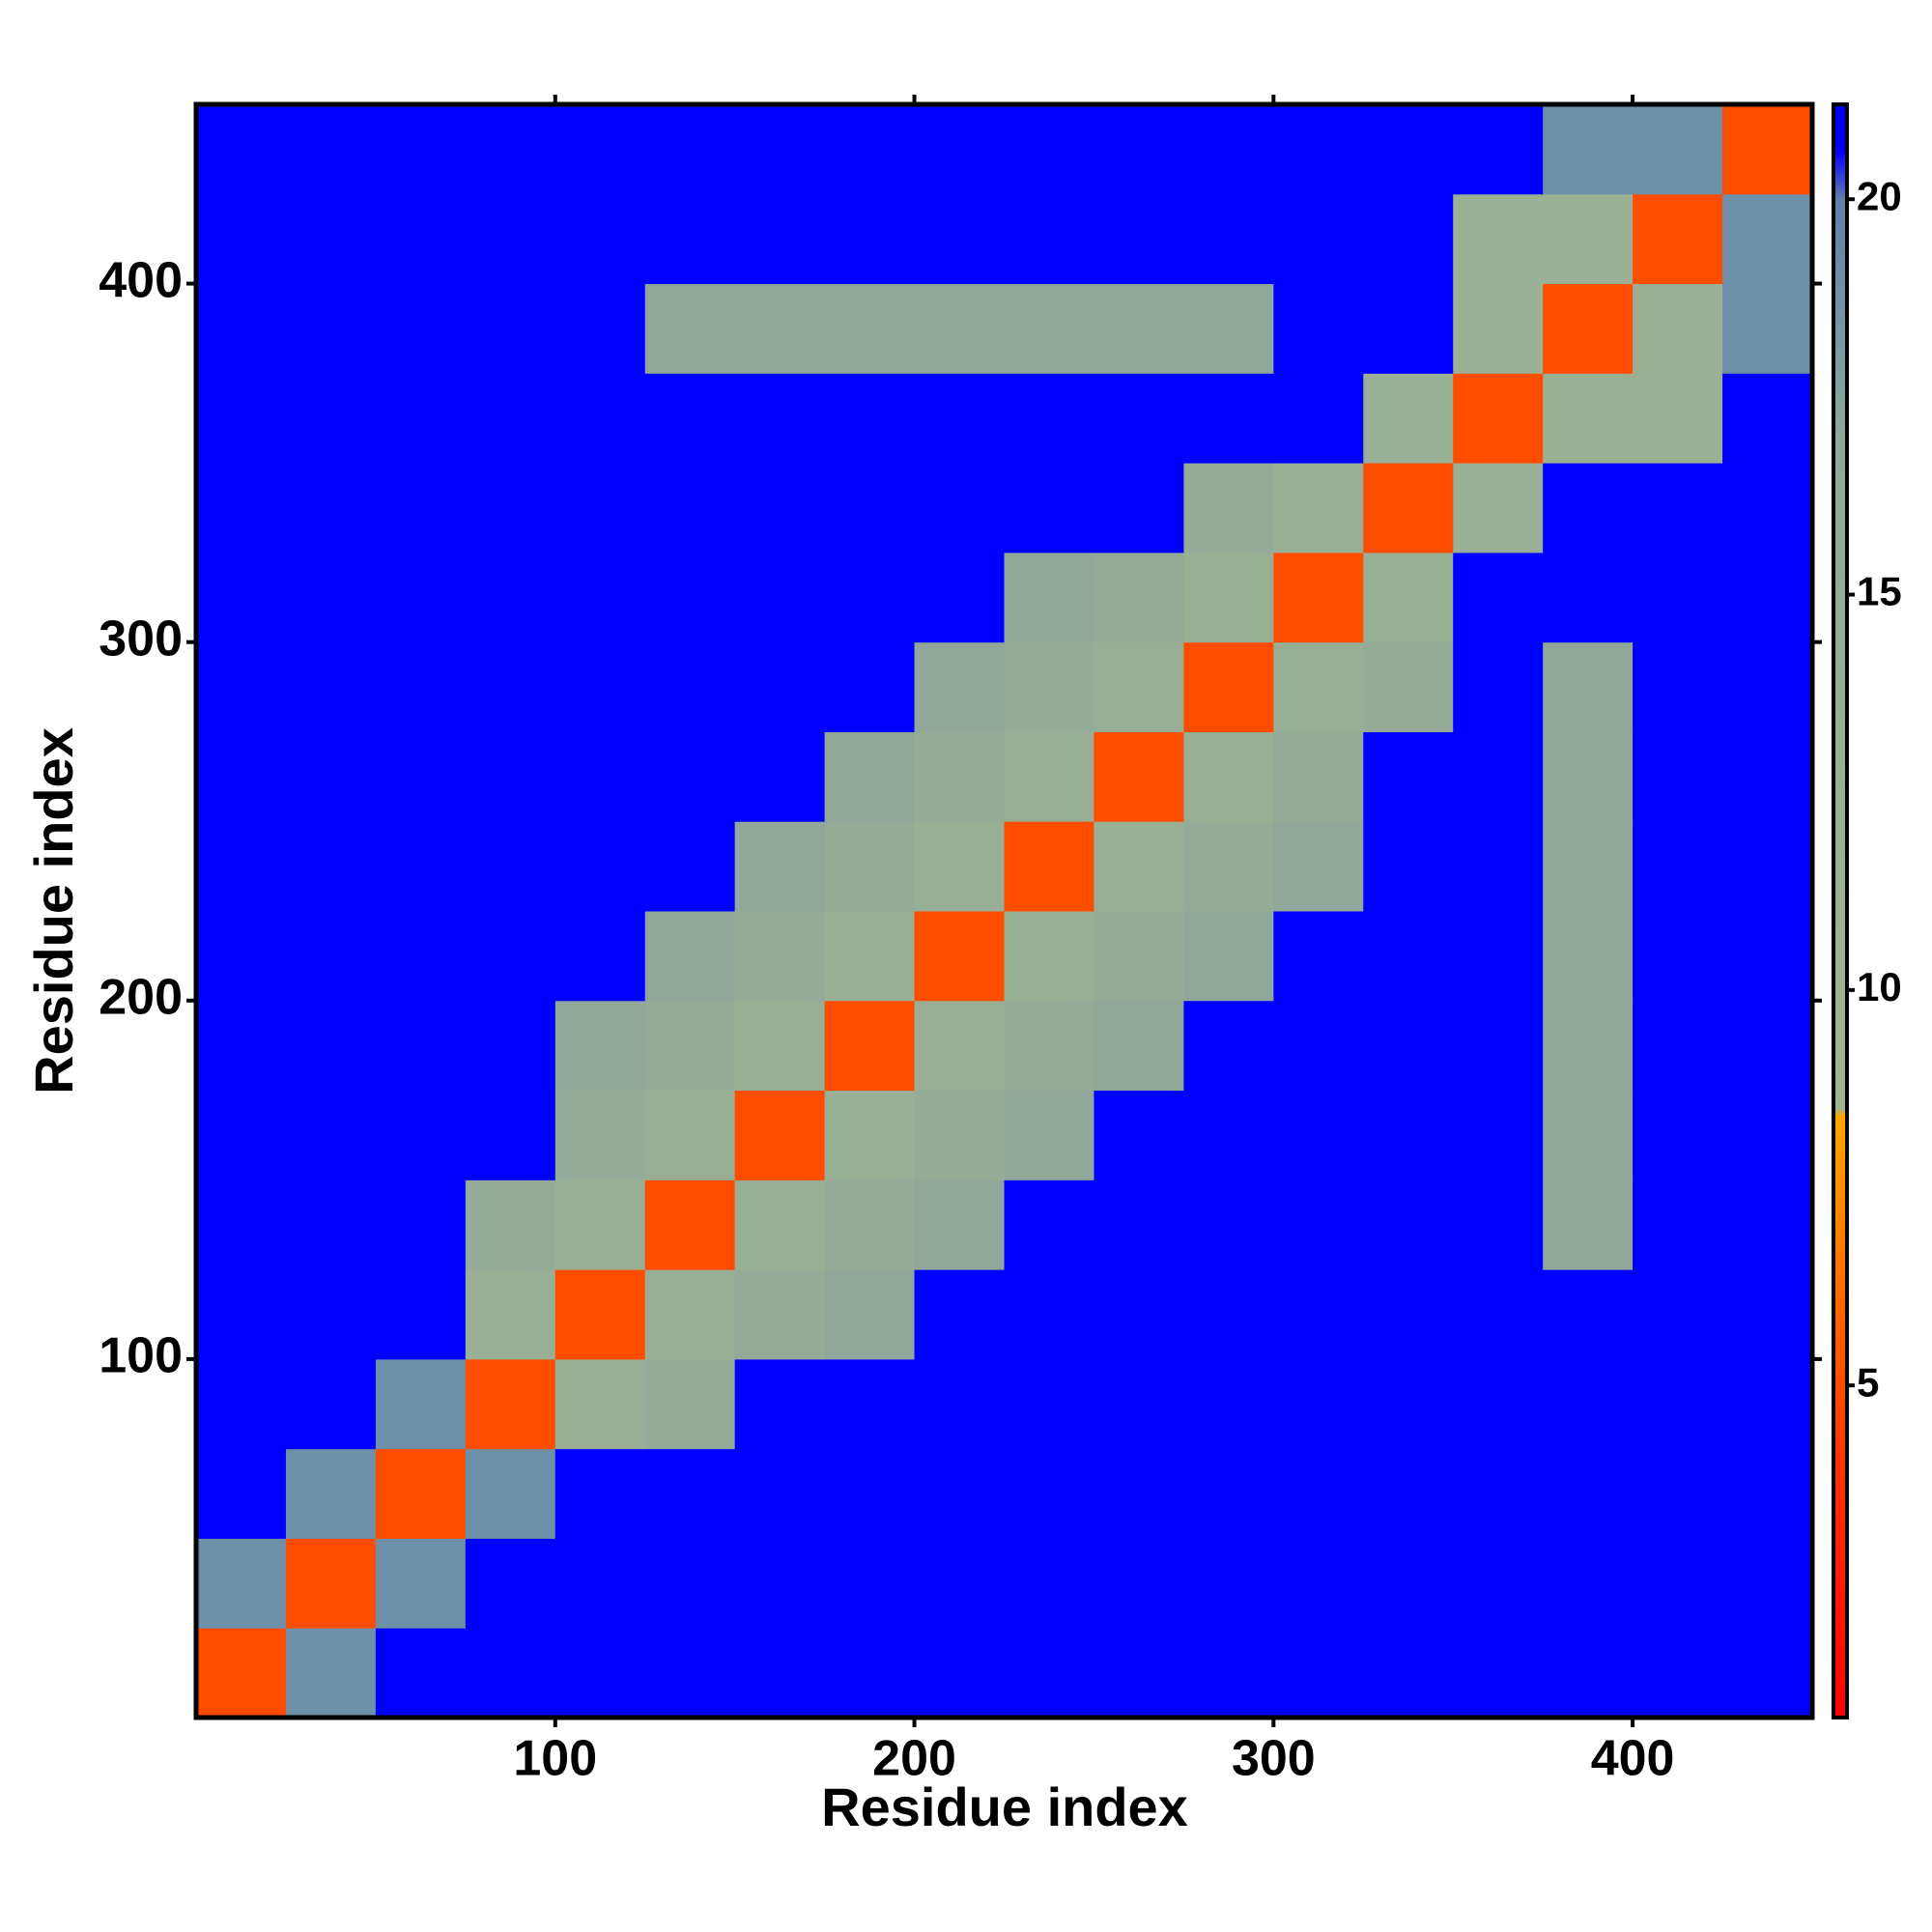 The image size is (1932, 1932). I want to click on x-tick-label: 200, so click(914, 1759).